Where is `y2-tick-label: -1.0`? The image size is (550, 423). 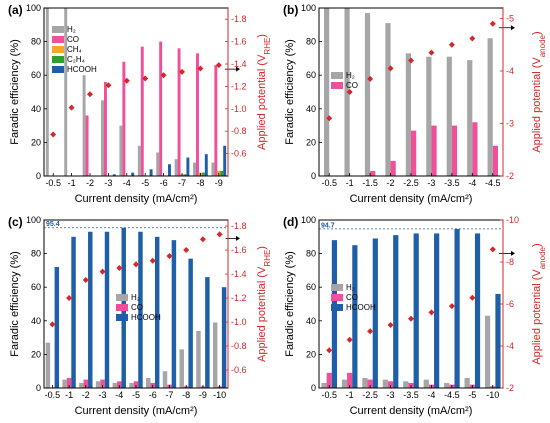
y2-tick-label: -1.0 is located at coordinates (239, 322).